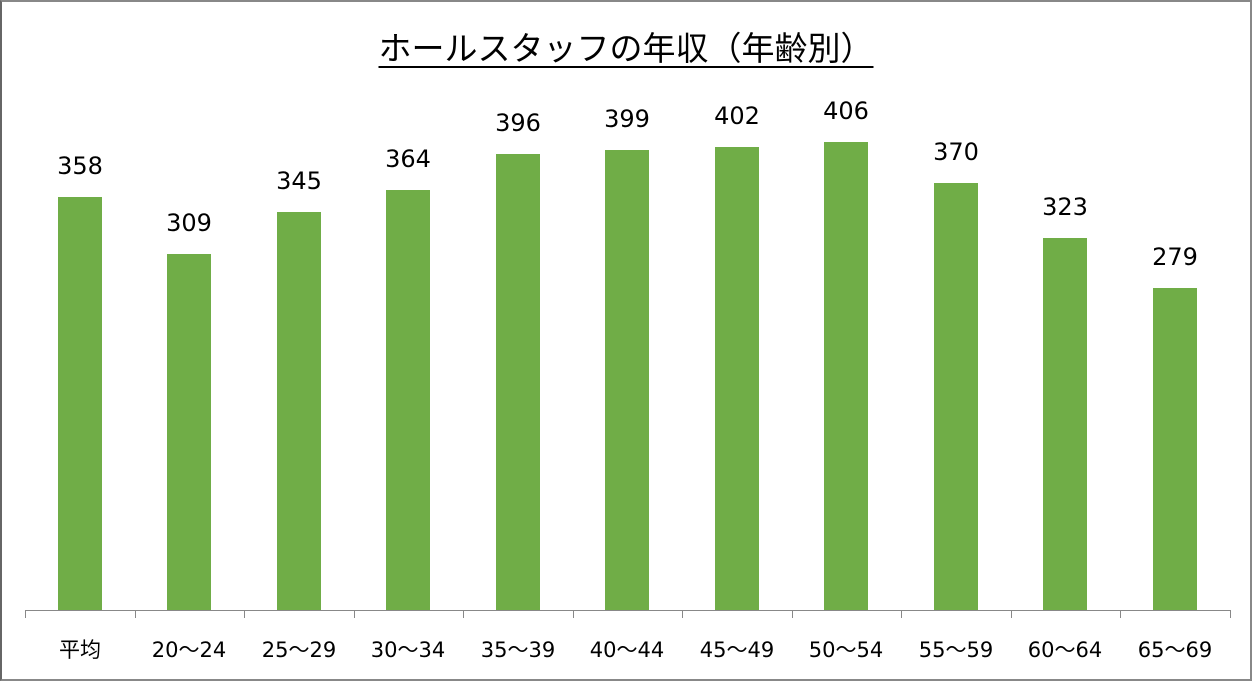 The height and width of the screenshot is (681, 1252). I want to click on x-axis-label: 25〜29, so click(299, 650).